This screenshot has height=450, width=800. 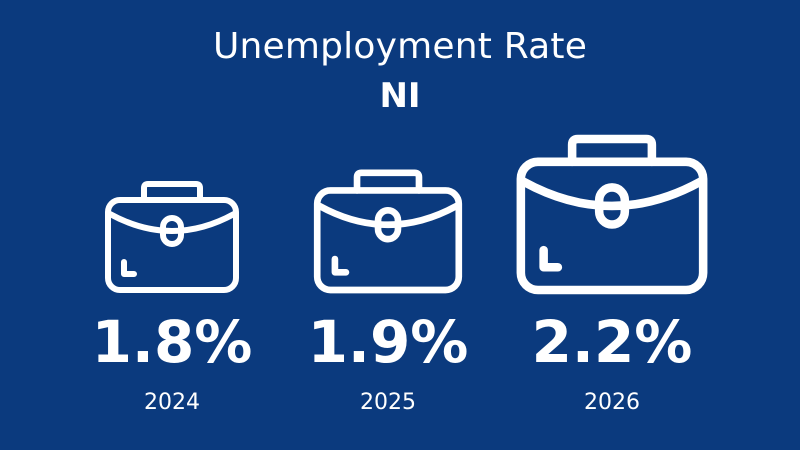 What do you see at coordinates (400, 96) in the screenshot?
I see `chart-subtitle: NI` at bounding box center [400, 96].